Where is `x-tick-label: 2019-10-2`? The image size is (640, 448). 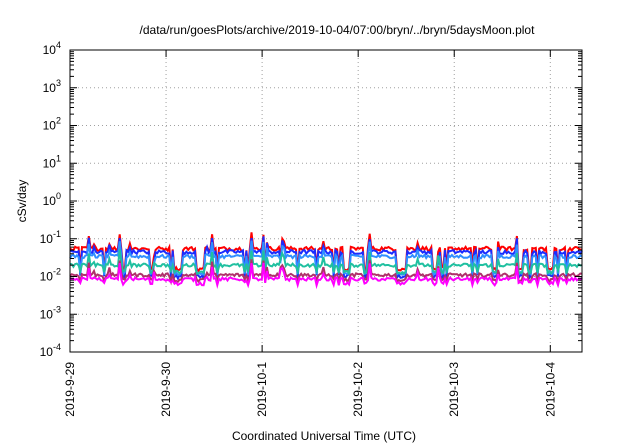 x-tick-label: 2019-10-2 is located at coordinates (358, 389).